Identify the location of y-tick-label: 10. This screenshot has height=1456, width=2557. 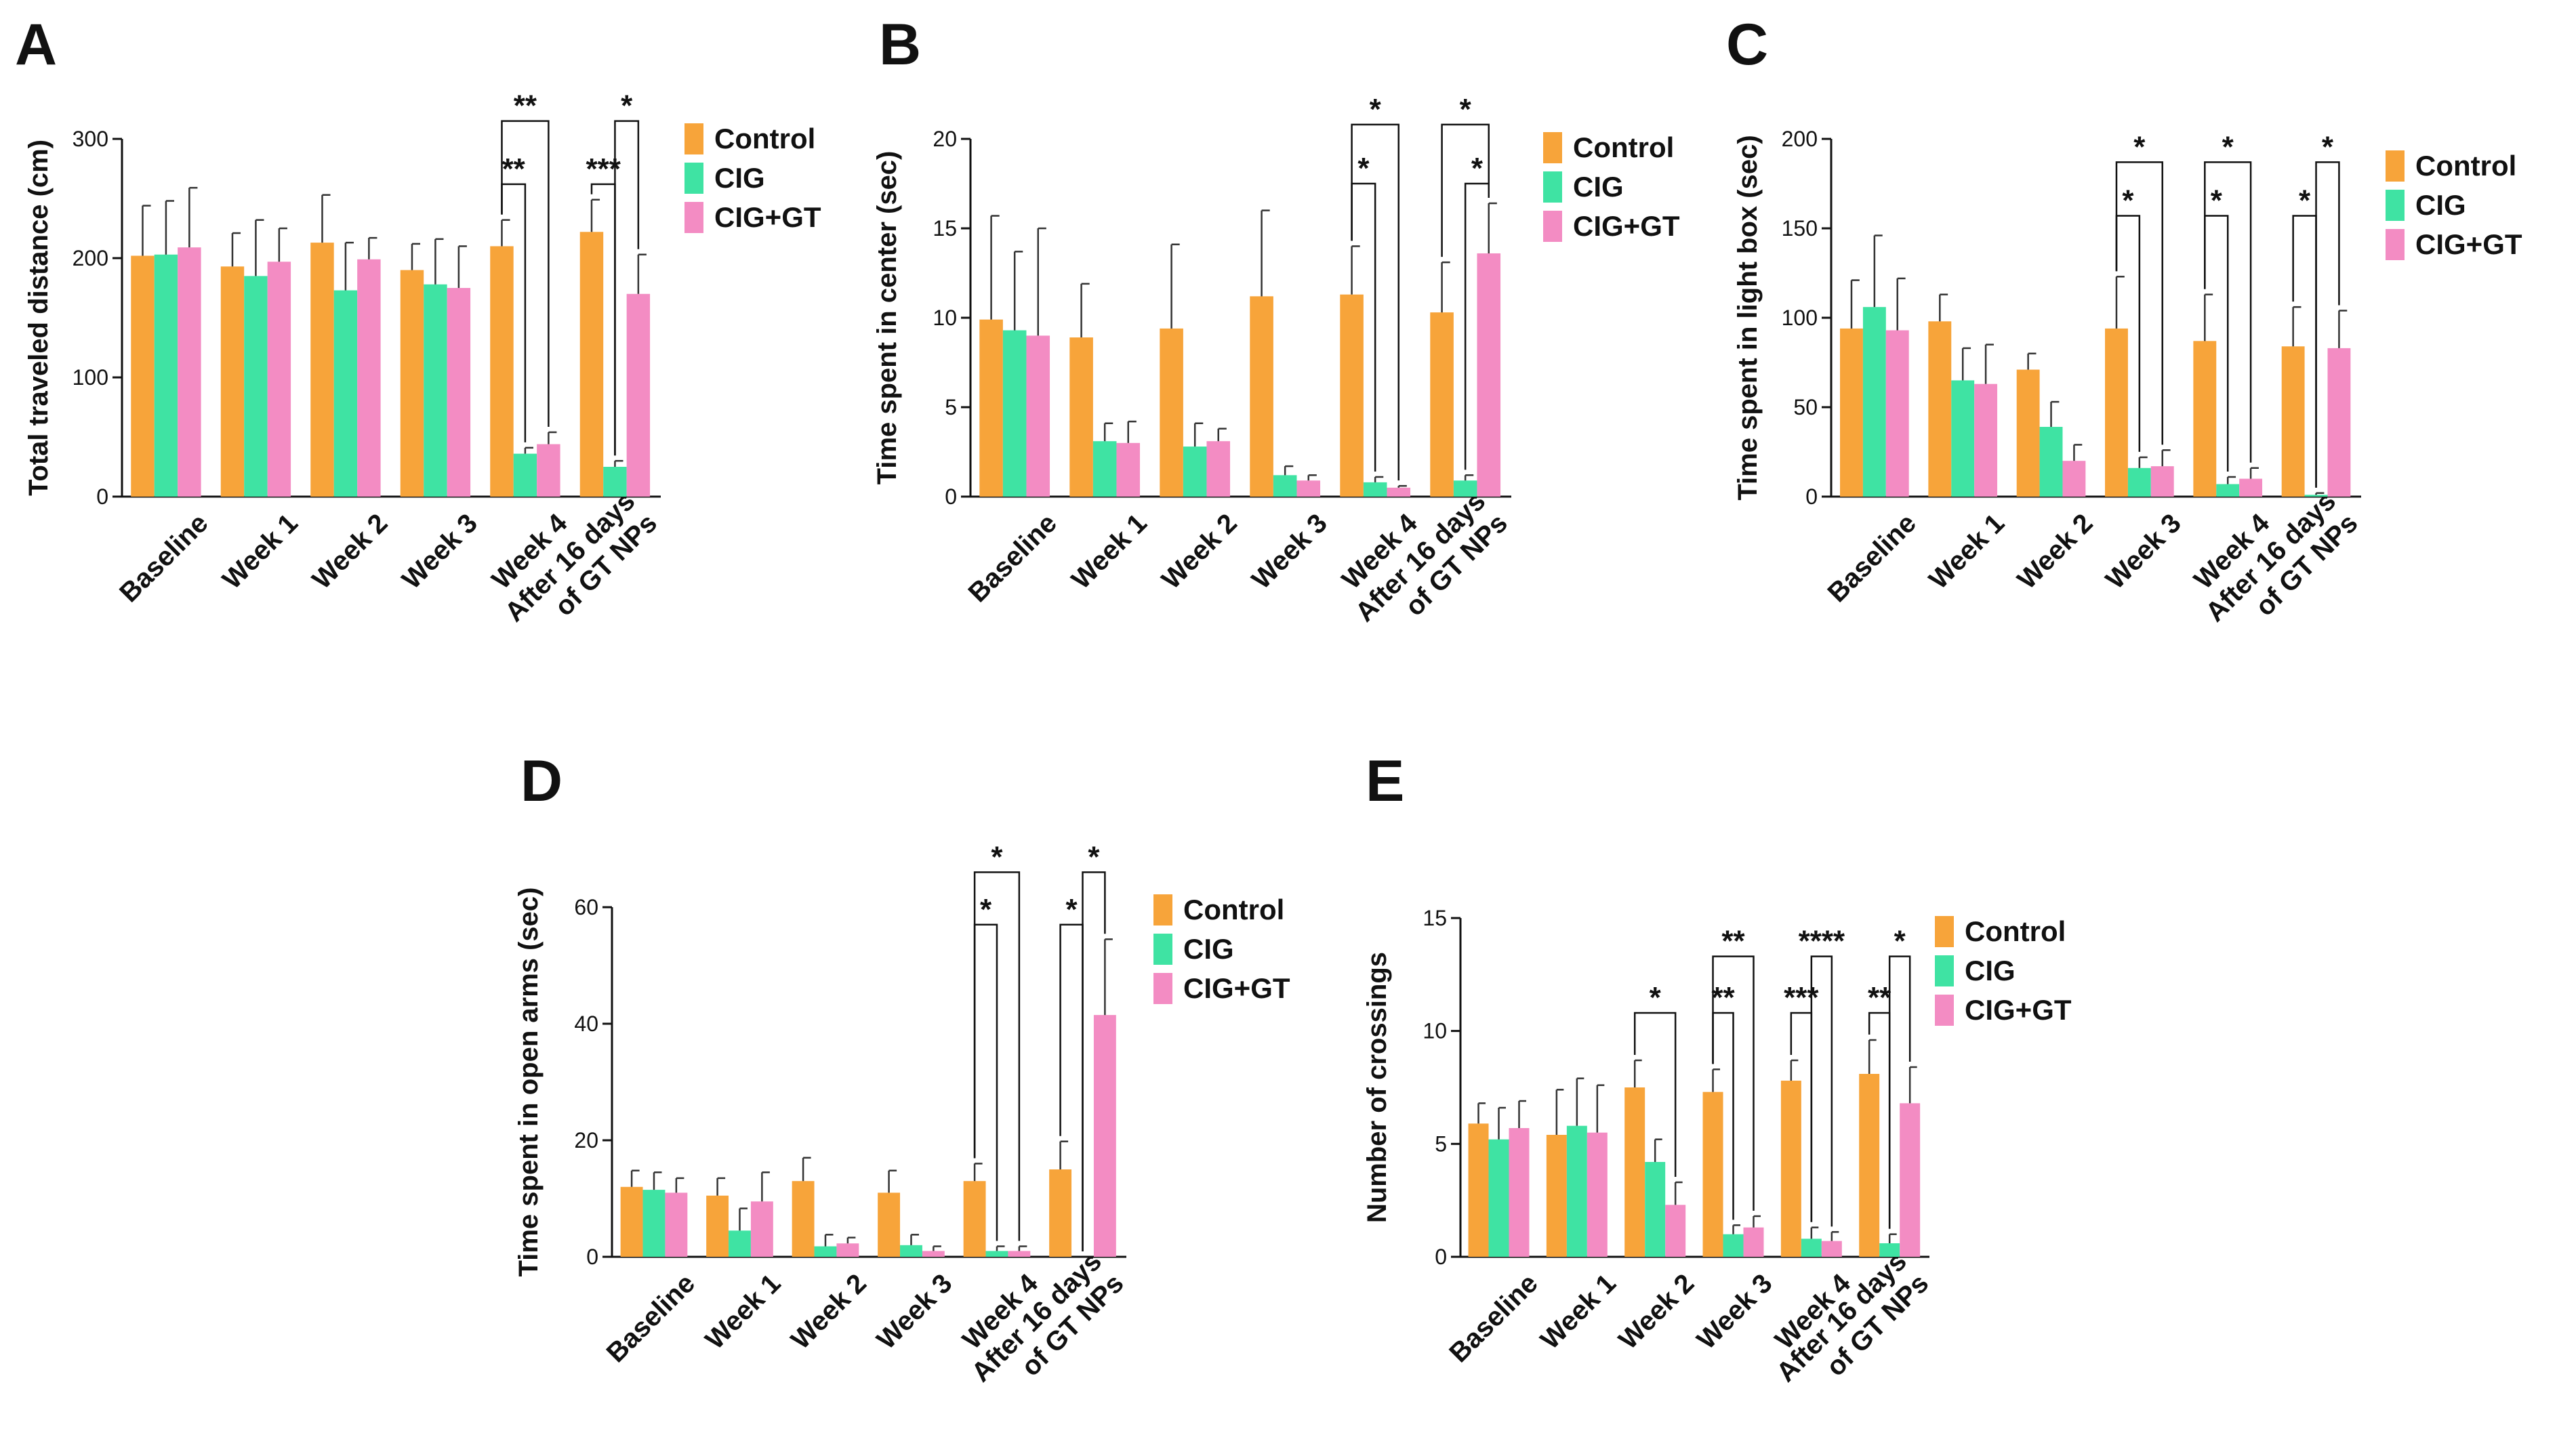
(1435, 1031).